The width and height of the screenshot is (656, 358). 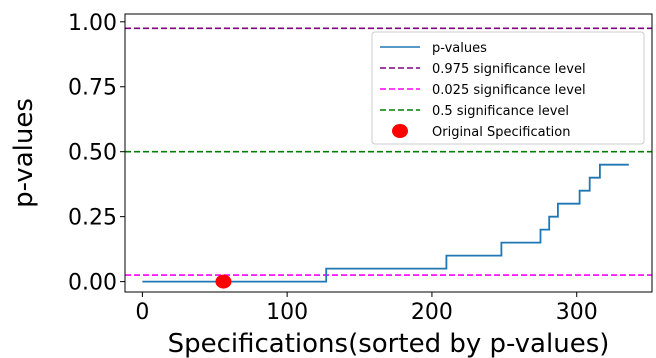 What do you see at coordinates (577, 312) in the screenshot?
I see `x-tick-label: 300` at bounding box center [577, 312].